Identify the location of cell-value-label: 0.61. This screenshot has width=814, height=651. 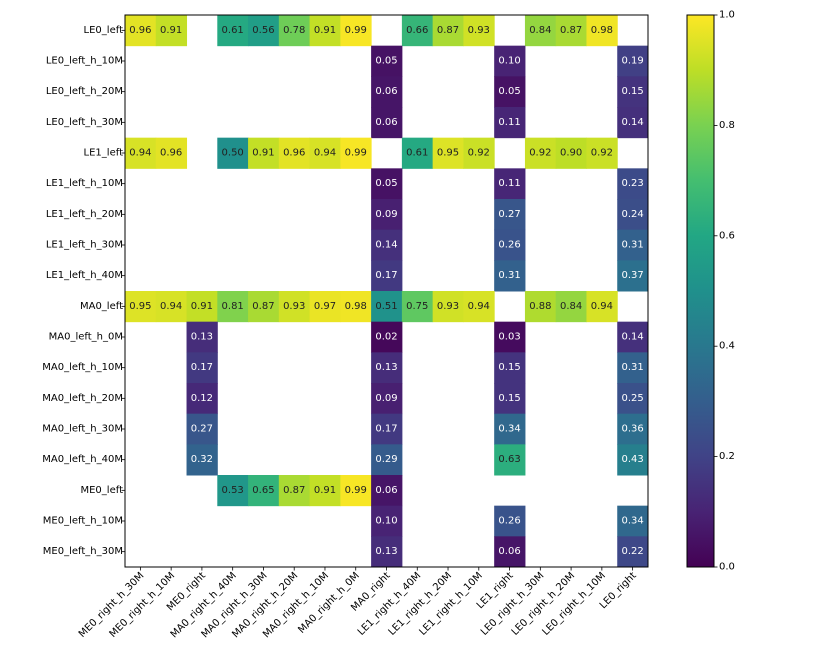
(233, 30).